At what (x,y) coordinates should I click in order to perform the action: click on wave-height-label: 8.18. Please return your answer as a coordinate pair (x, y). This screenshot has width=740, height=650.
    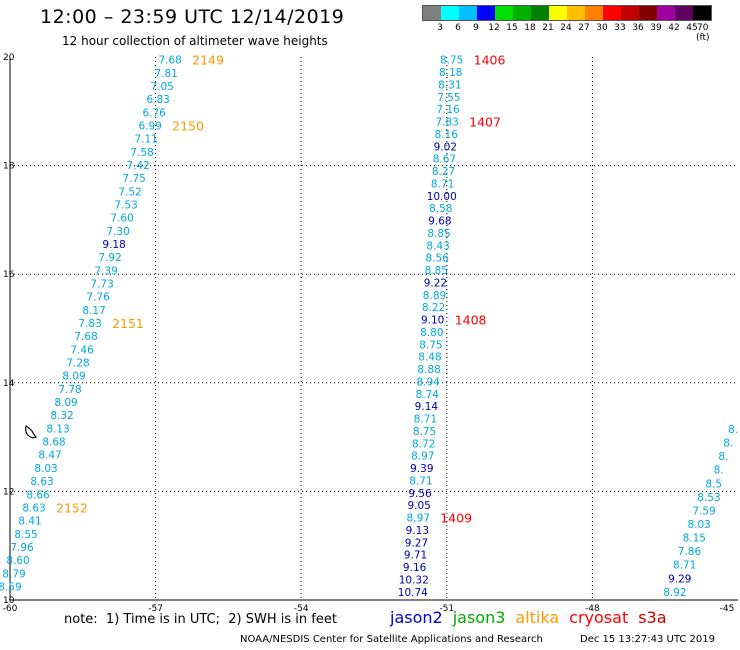
    Looking at the image, I should click on (450, 73).